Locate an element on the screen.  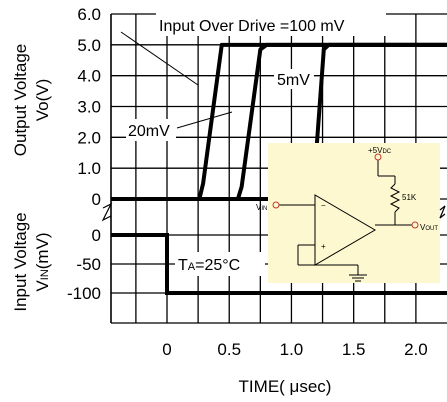
supply-label: +5VDC is located at coordinates (380, 150).